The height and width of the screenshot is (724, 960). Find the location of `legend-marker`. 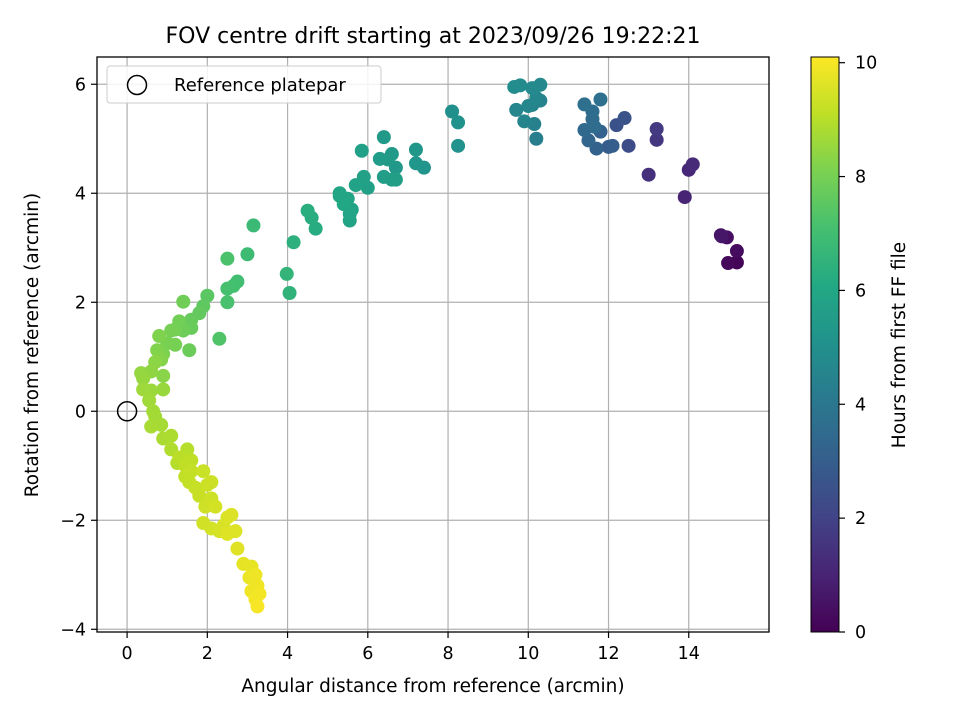

legend-marker is located at coordinates (137, 85).